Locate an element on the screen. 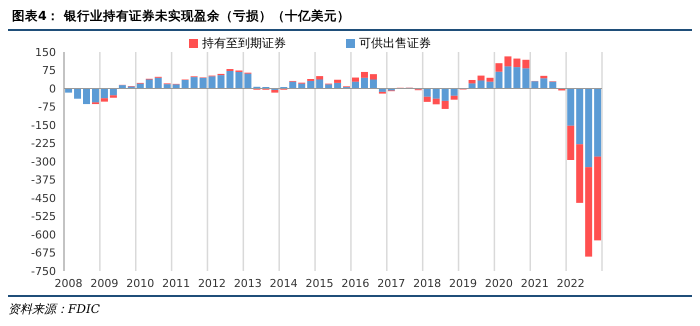 The image size is (700, 326). chart-title: 图表4： 银行业持有证券未实现盈余（亏损）（十亿美元） is located at coordinates (350, 19).